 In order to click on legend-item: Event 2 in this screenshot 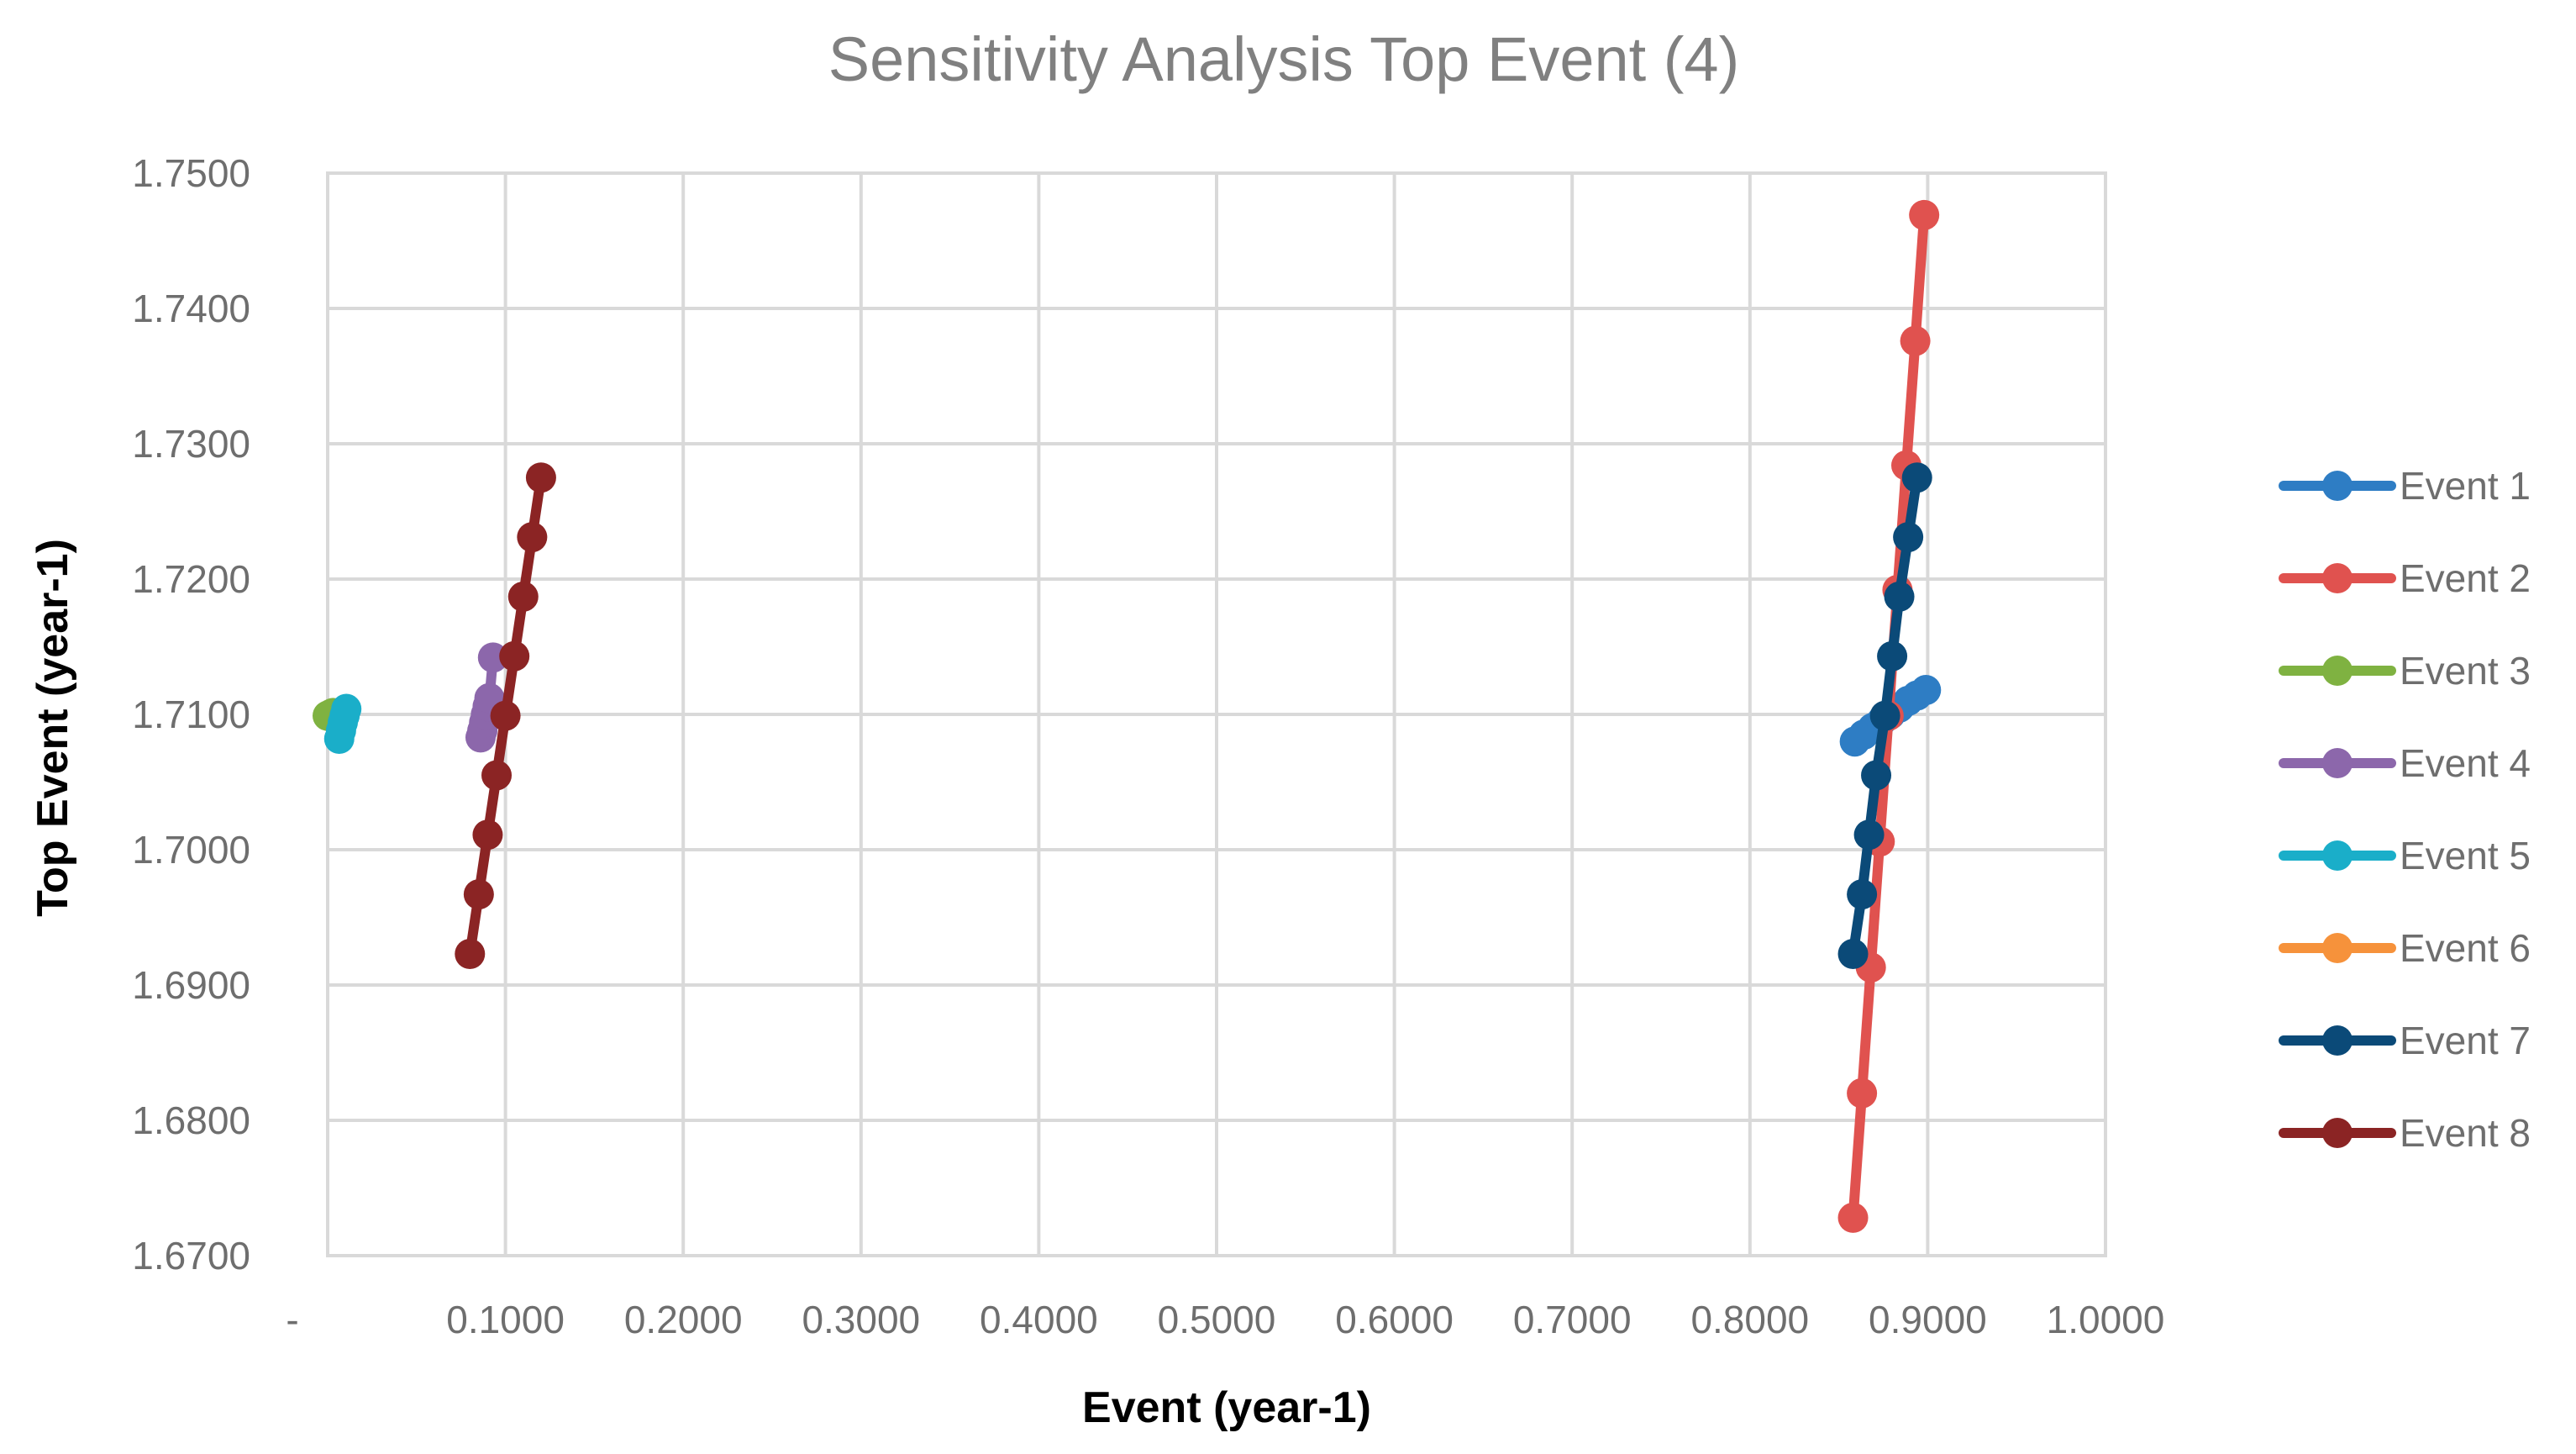, I will do `click(2405, 578)`.